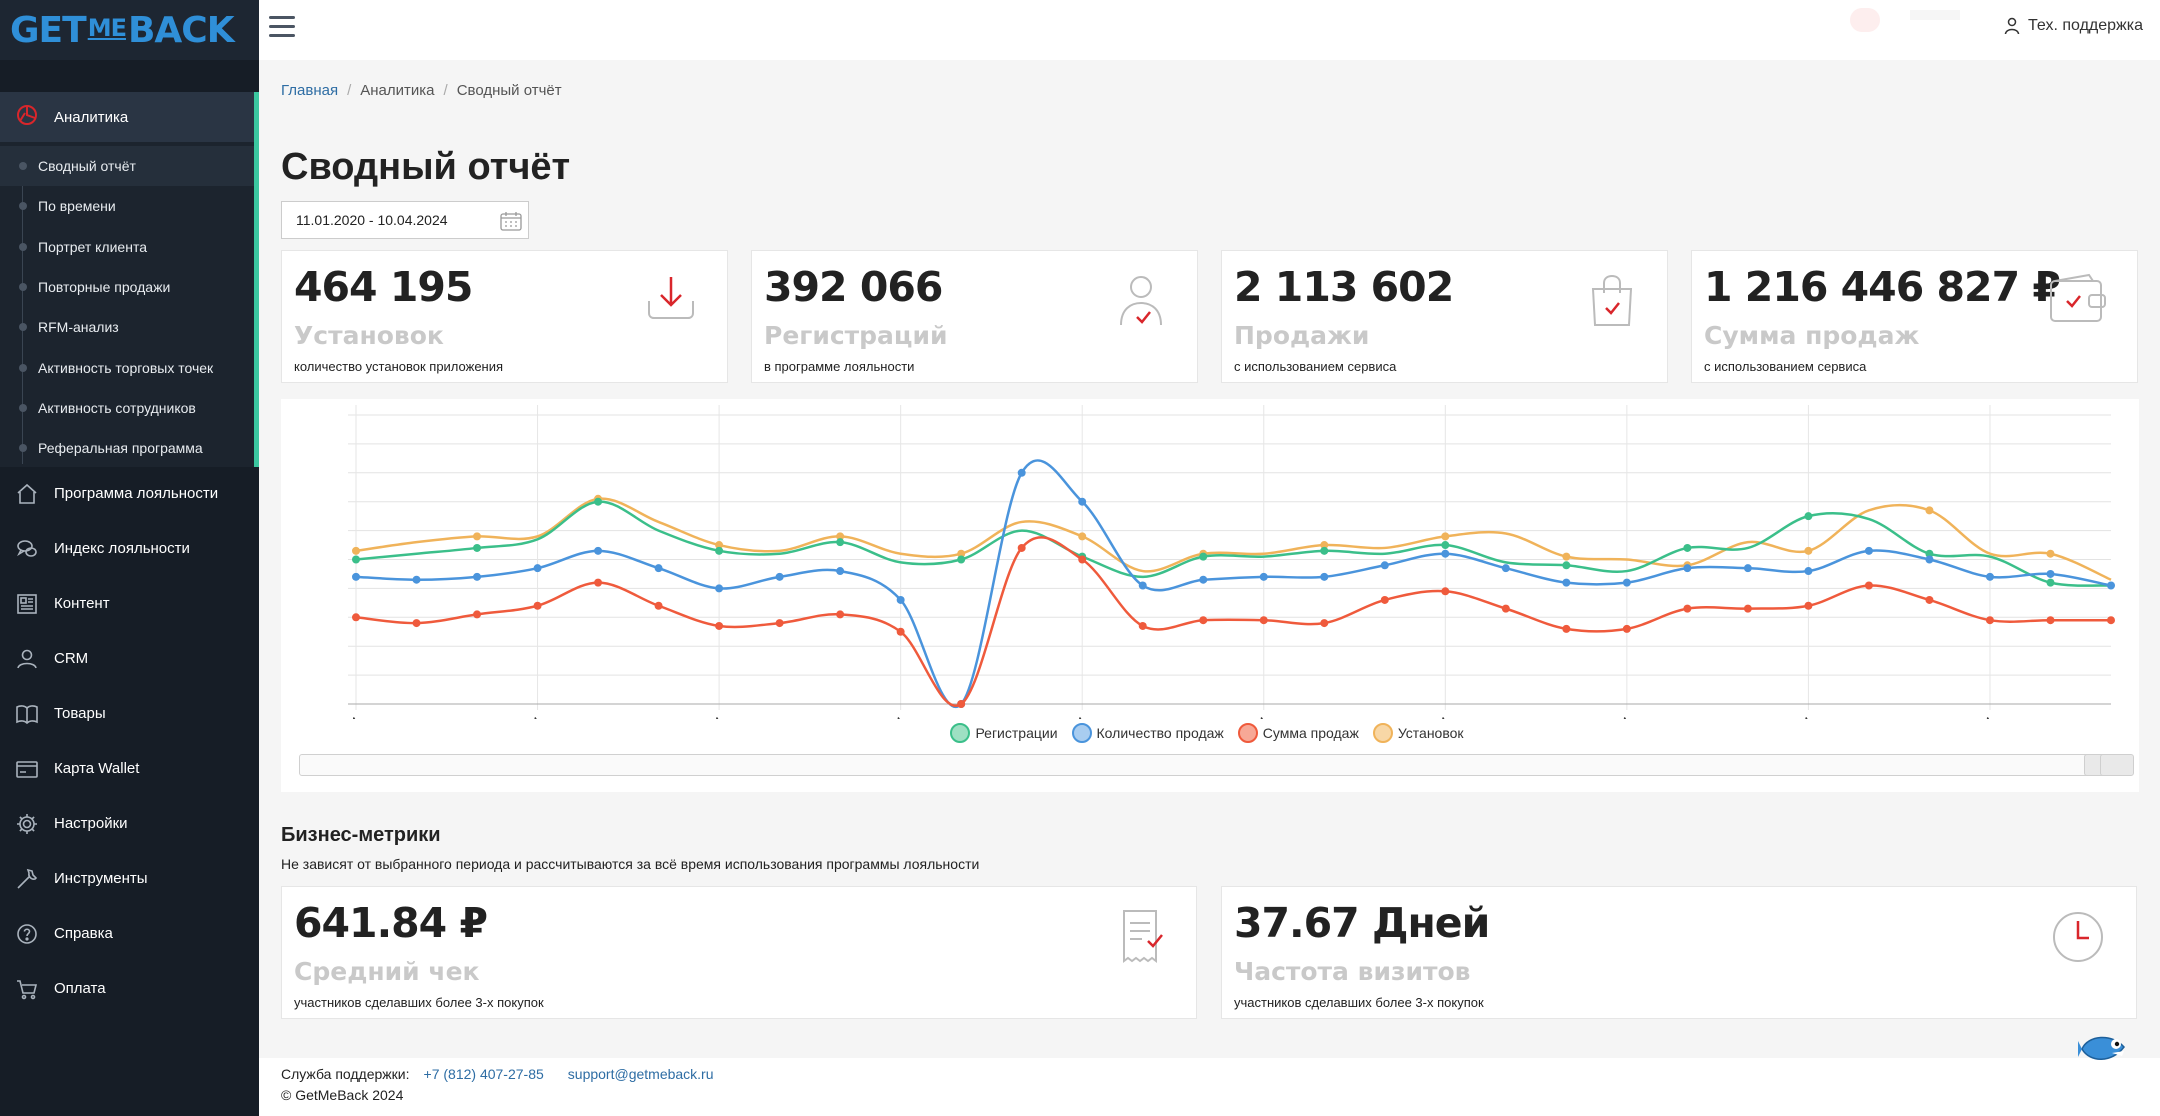 The width and height of the screenshot is (2160, 1116). What do you see at coordinates (27, 934) in the screenshot?
I see `help-icon` at bounding box center [27, 934].